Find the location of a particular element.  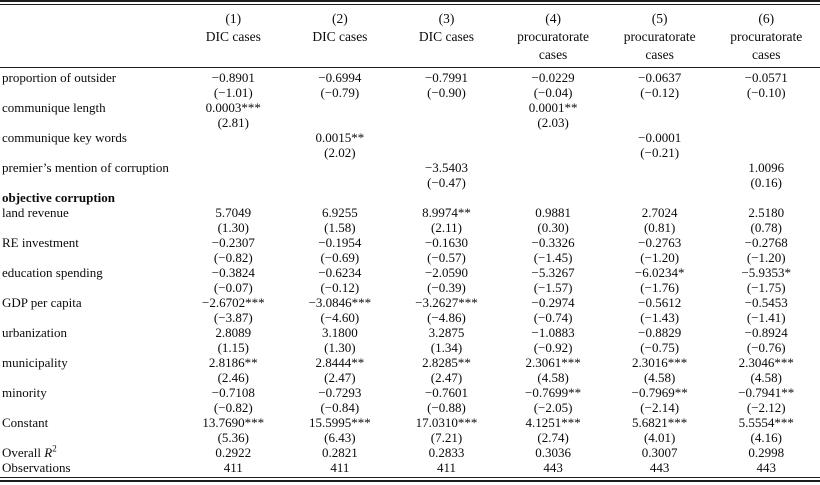

table-row-tstats: (1.30) (1.58) (2.11) (0.30) (0.81) (0.78) is located at coordinates (410, 227).